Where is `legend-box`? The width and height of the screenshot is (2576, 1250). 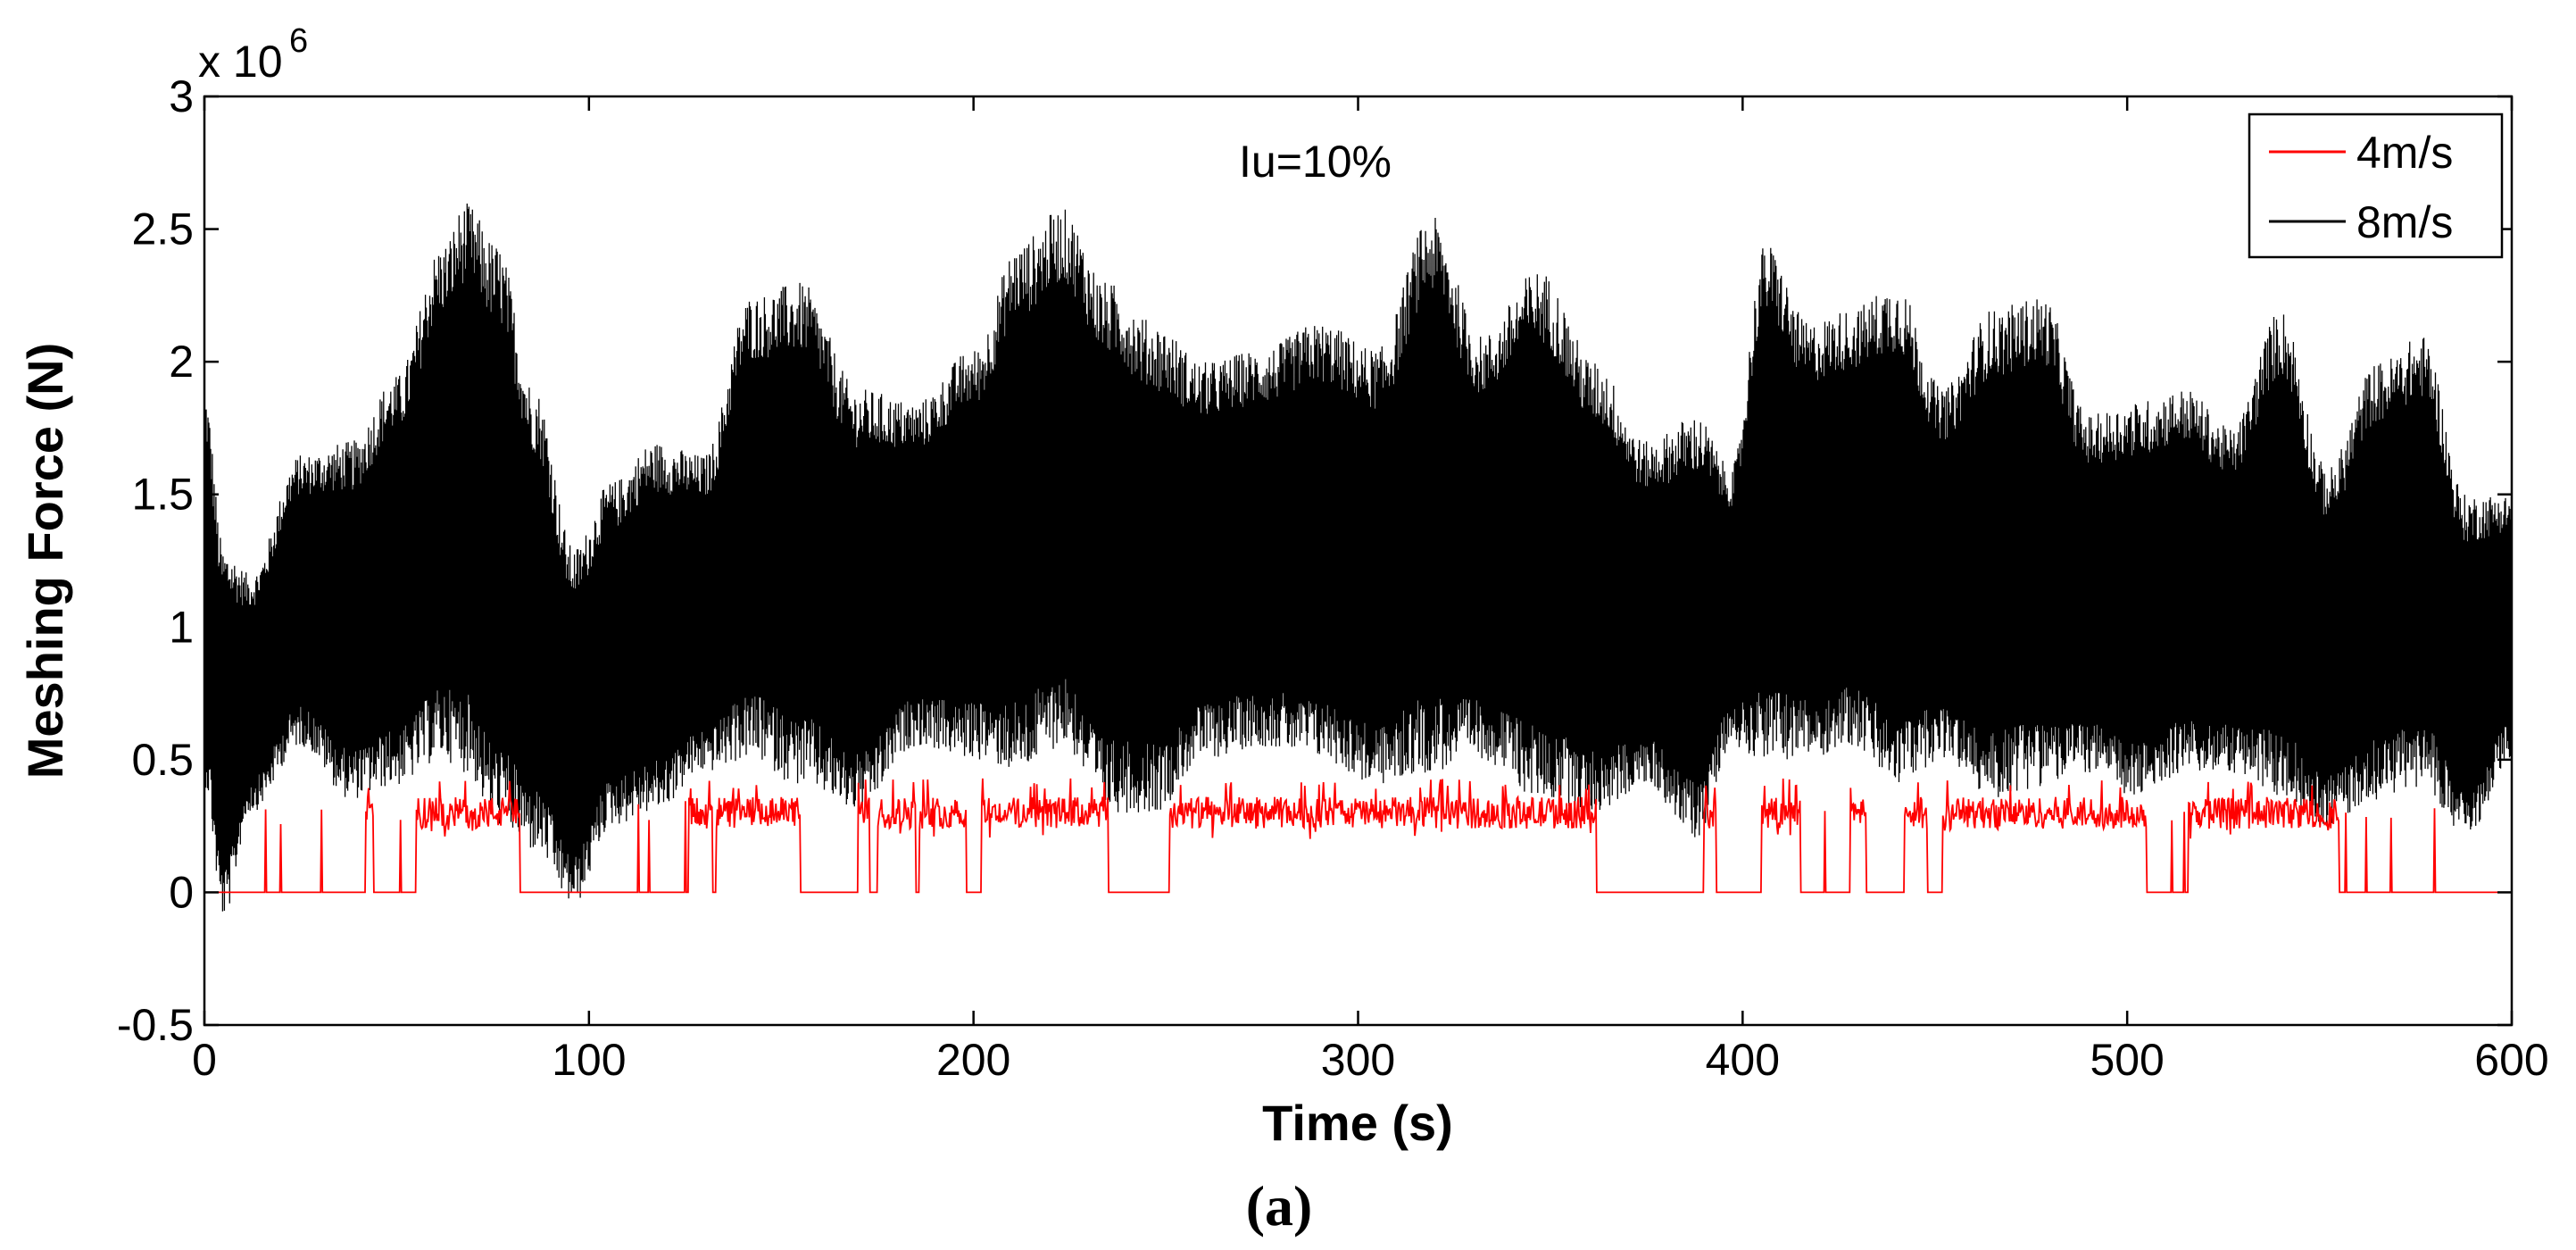 legend-box is located at coordinates (2376, 186).